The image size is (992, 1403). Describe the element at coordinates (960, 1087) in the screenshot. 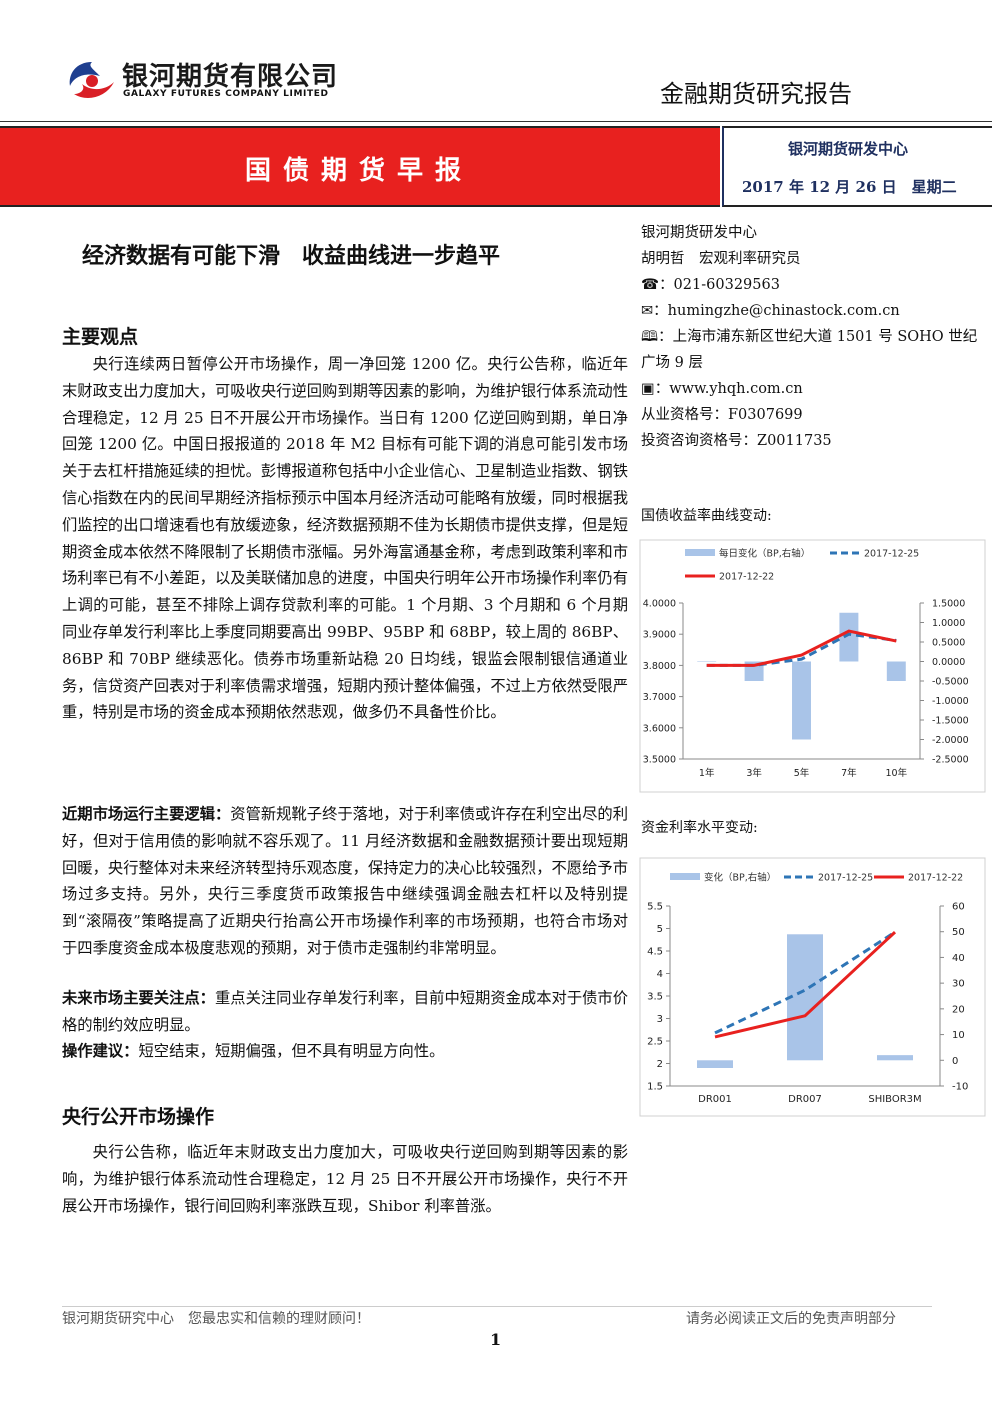

I see `y2-tick-label: -10` at that location.